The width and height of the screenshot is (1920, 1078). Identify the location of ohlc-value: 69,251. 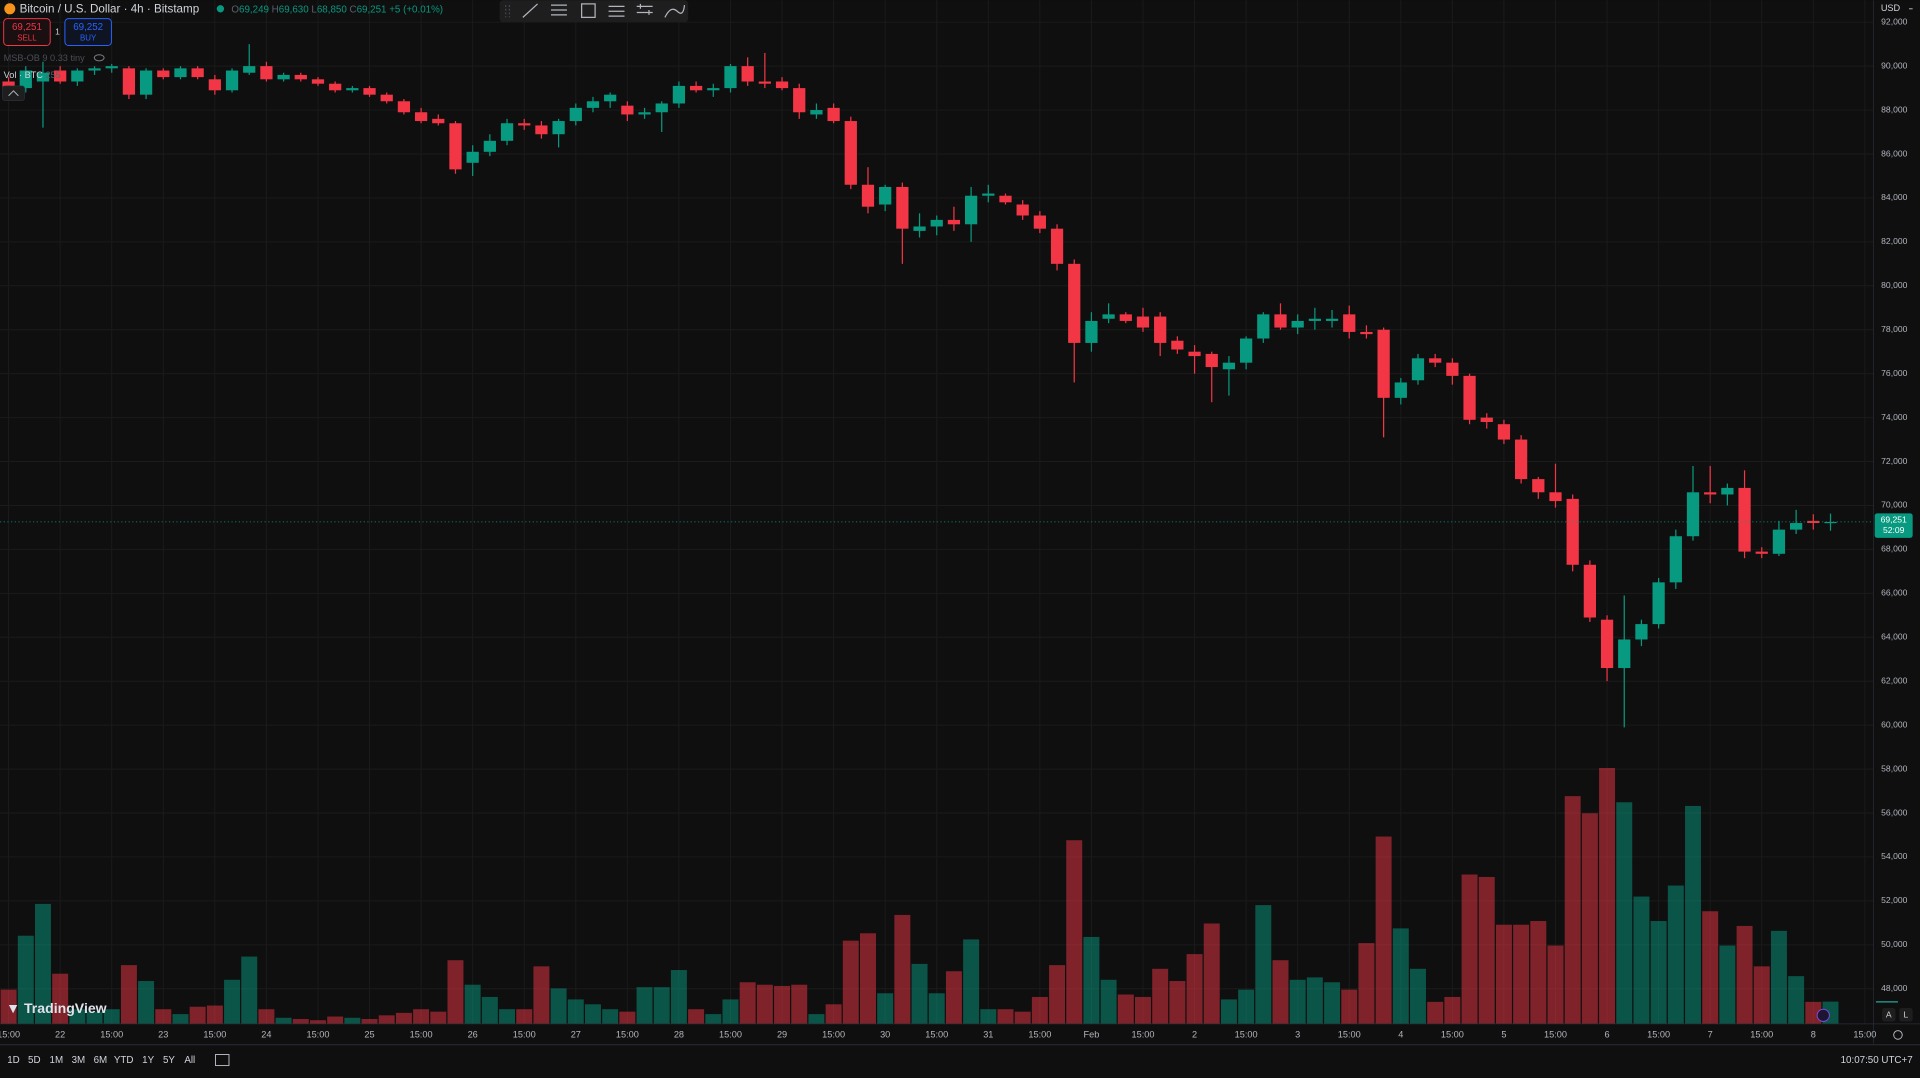
(372, 9).